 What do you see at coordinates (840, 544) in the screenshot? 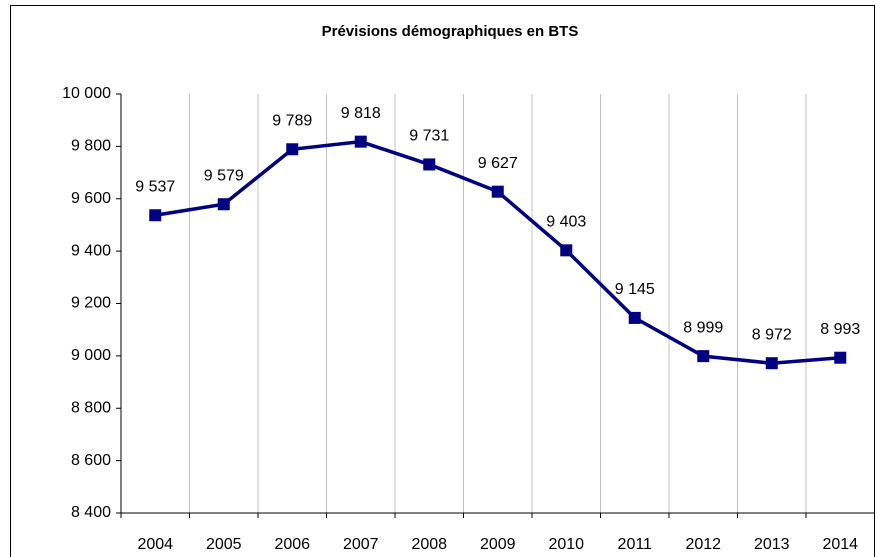
I see `x-tick-label: 2014` at bounding box center [840, 544].